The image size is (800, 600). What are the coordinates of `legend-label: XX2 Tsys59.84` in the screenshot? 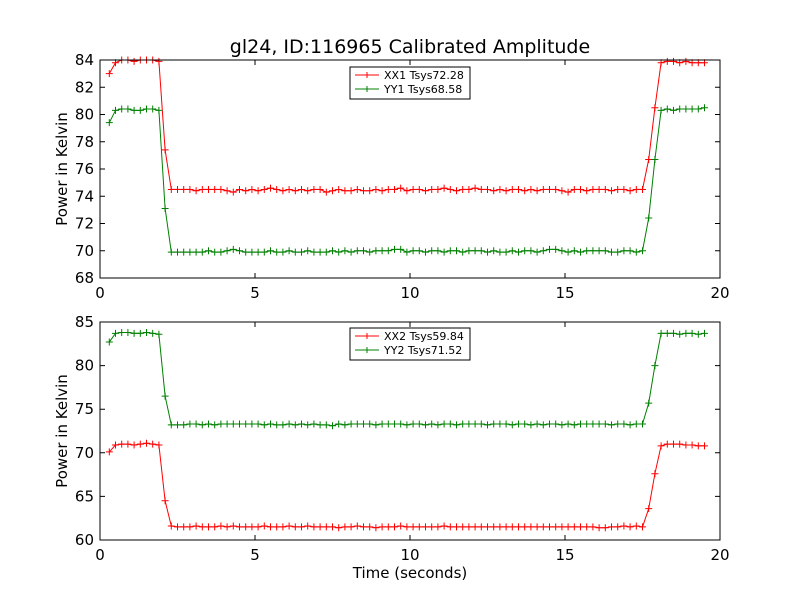 It's located at (424, 336).